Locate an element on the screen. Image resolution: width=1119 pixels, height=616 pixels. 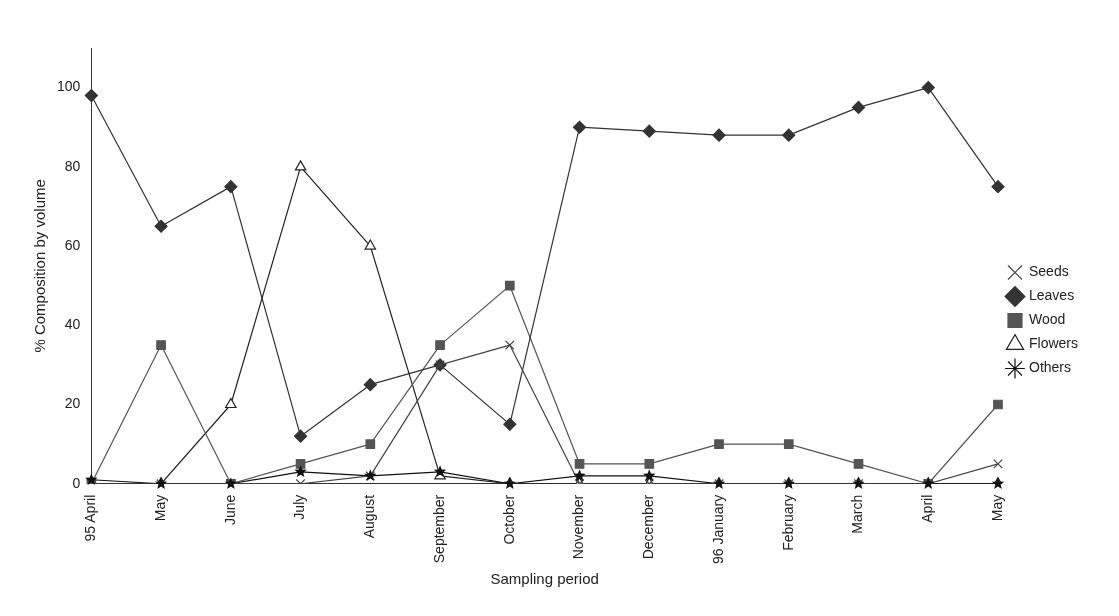
x-tick-label: 95 April is located at coordinates (90, 518).